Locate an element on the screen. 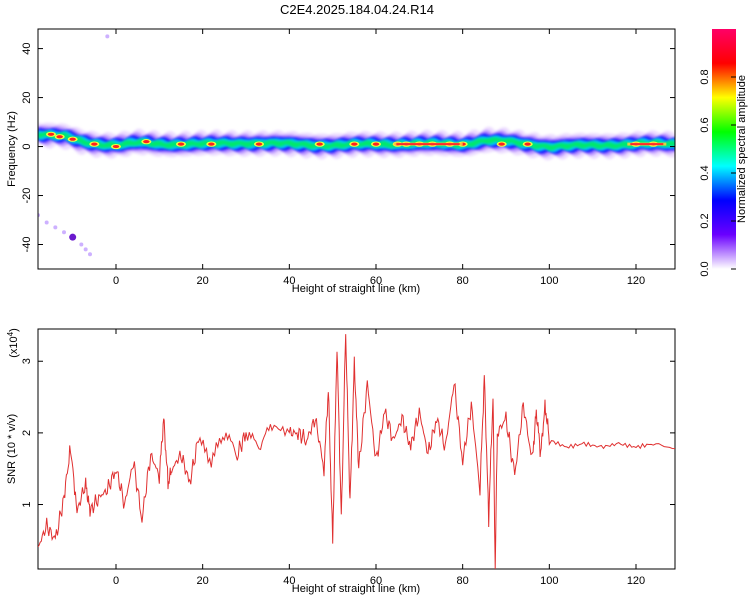 Image resolution: width=750 pixels, height=600 pixels. colorbar-label: Normalized spectral amplitude is located at coordinates (742, 149).